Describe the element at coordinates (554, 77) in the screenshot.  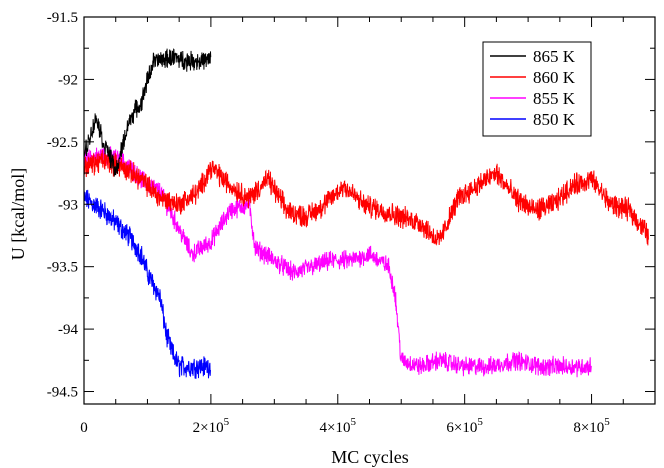
I see `legend-label: 860 K` at that location.